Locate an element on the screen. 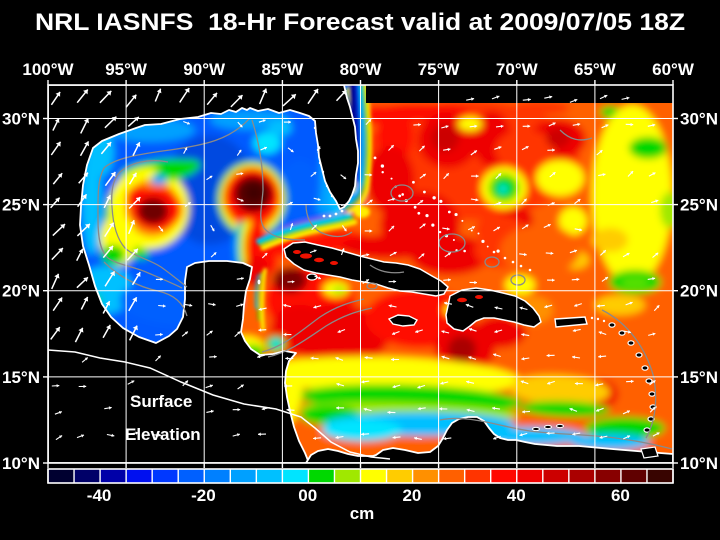  svg-text: -40 is located at coordinates (99, 495).